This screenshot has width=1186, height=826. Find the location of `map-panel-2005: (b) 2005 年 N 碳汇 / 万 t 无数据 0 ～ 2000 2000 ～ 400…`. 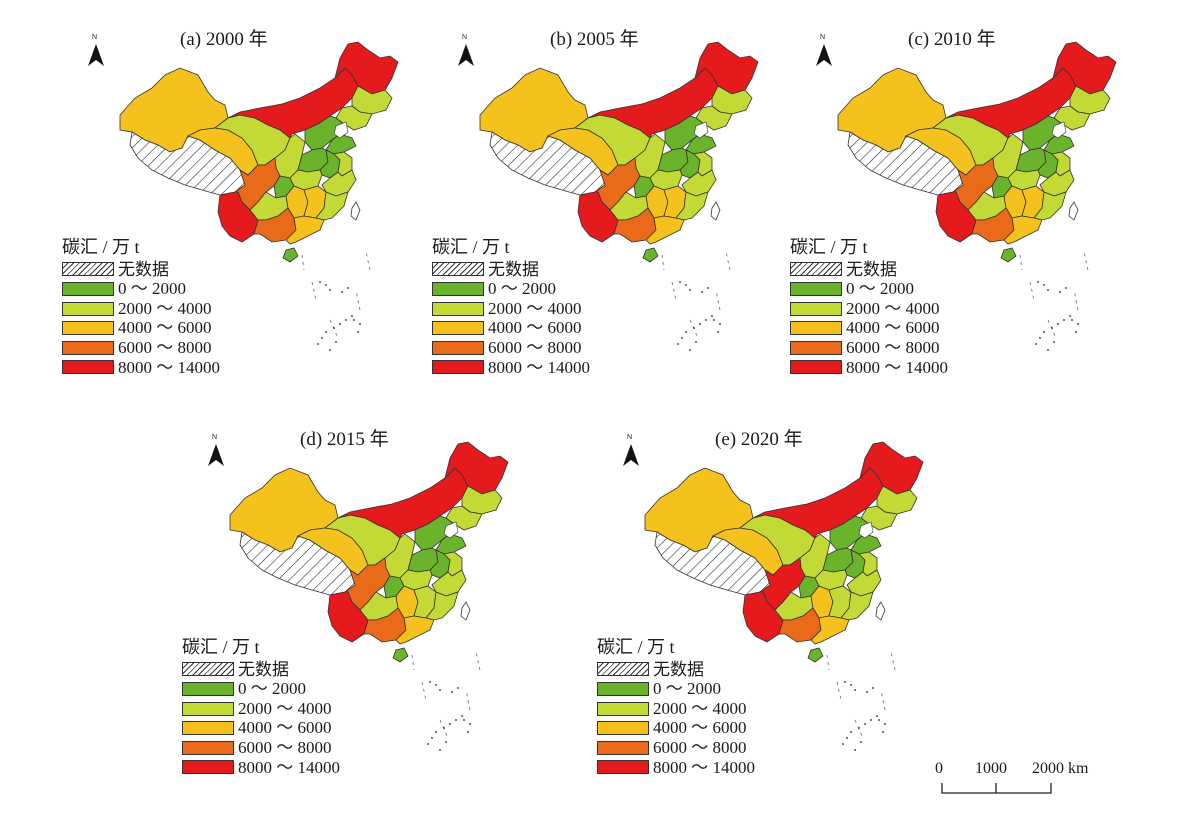

map-panel-2005: (b) 2005 年 N 碳汇 / 万 t 无数据 0 ～ 2000 2000 ～ 400… is located at coordinates (621, 210).